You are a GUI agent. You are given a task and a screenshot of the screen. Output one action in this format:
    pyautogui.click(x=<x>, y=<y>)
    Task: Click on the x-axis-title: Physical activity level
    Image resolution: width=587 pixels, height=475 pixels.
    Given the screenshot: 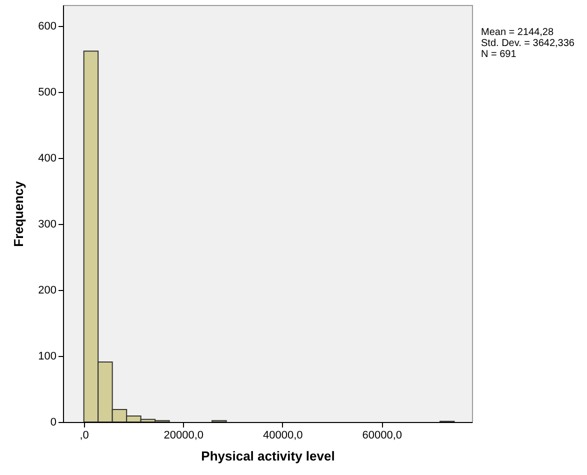 What is the action you would take?
    pyautogui.click(x=268, y=456)
    